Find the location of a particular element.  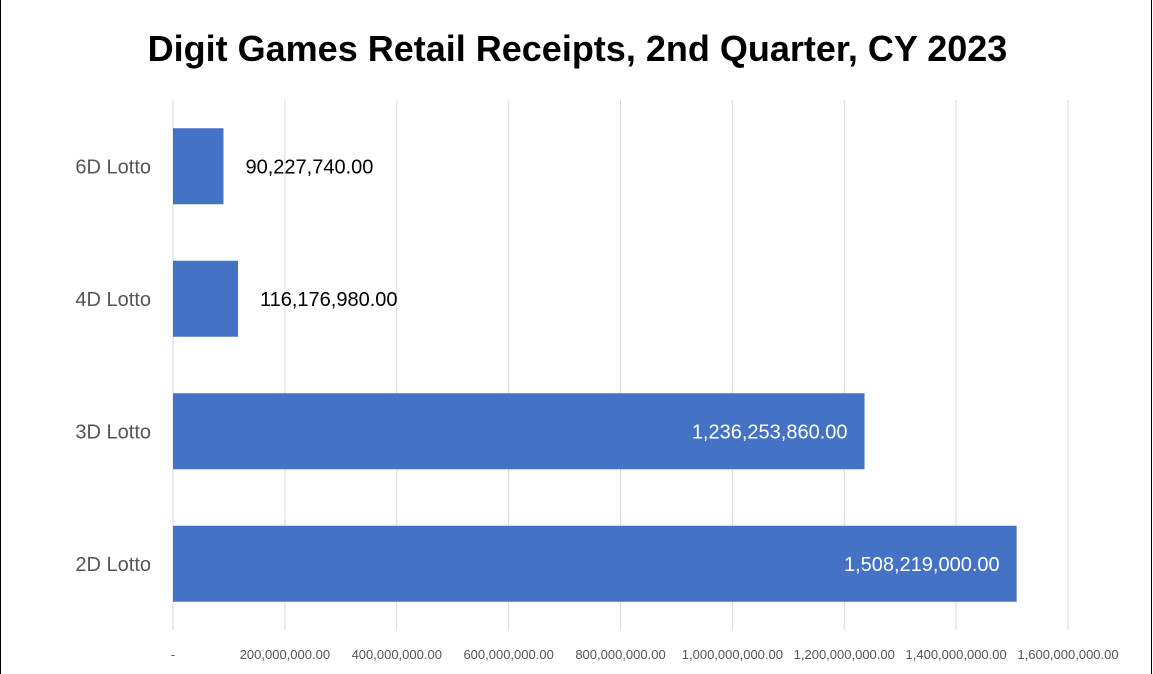

x-tick-label: 1,200,000,000.00 is located at coordinates (844, 654).